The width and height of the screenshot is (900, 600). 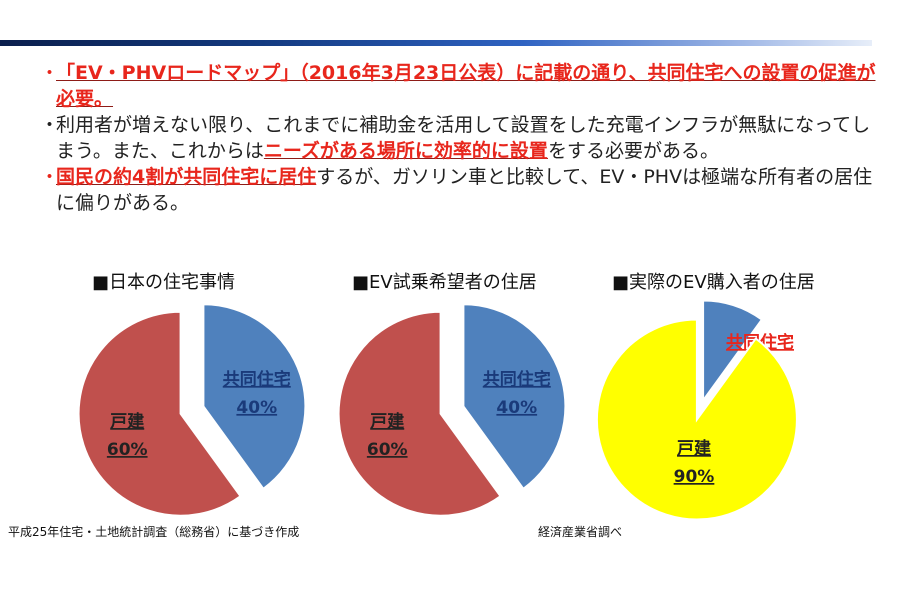 What do you see at coordinates (186, 177) in the screenshot?
I see `bullet-residence-highlight: 国民の約4割が共同住宅に居住` at bounding box center [186, 177].